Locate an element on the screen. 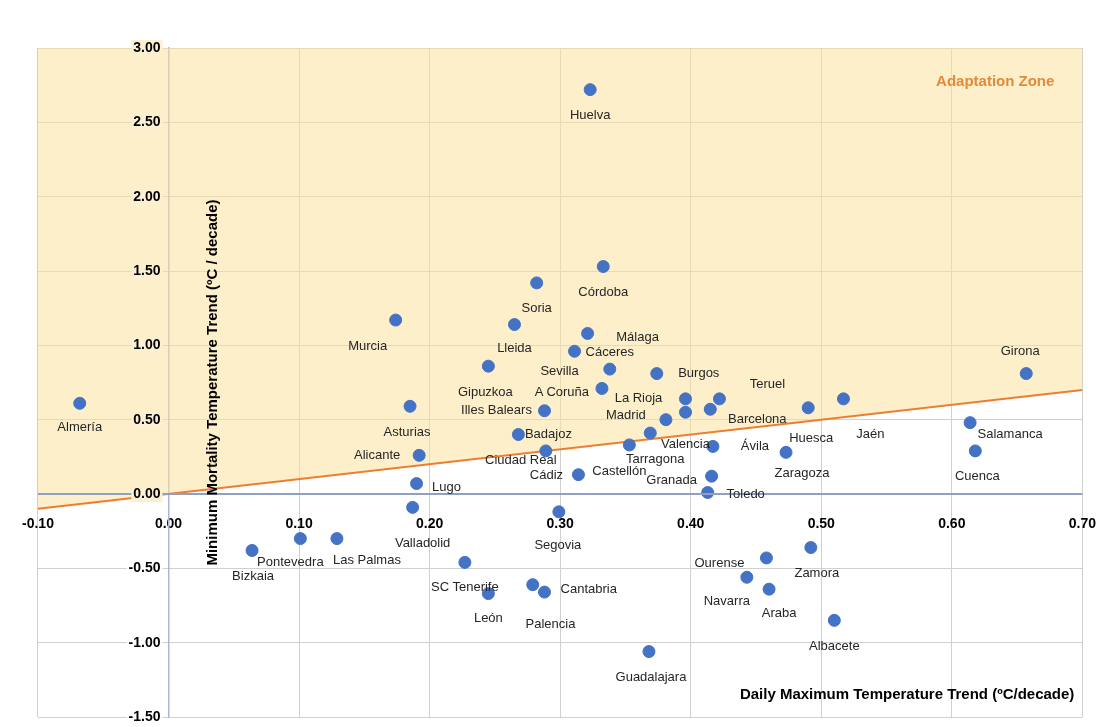 The width and height of the screenshot is (1118, 727). annotation: Cádiz is located at coordinates (546, 475).